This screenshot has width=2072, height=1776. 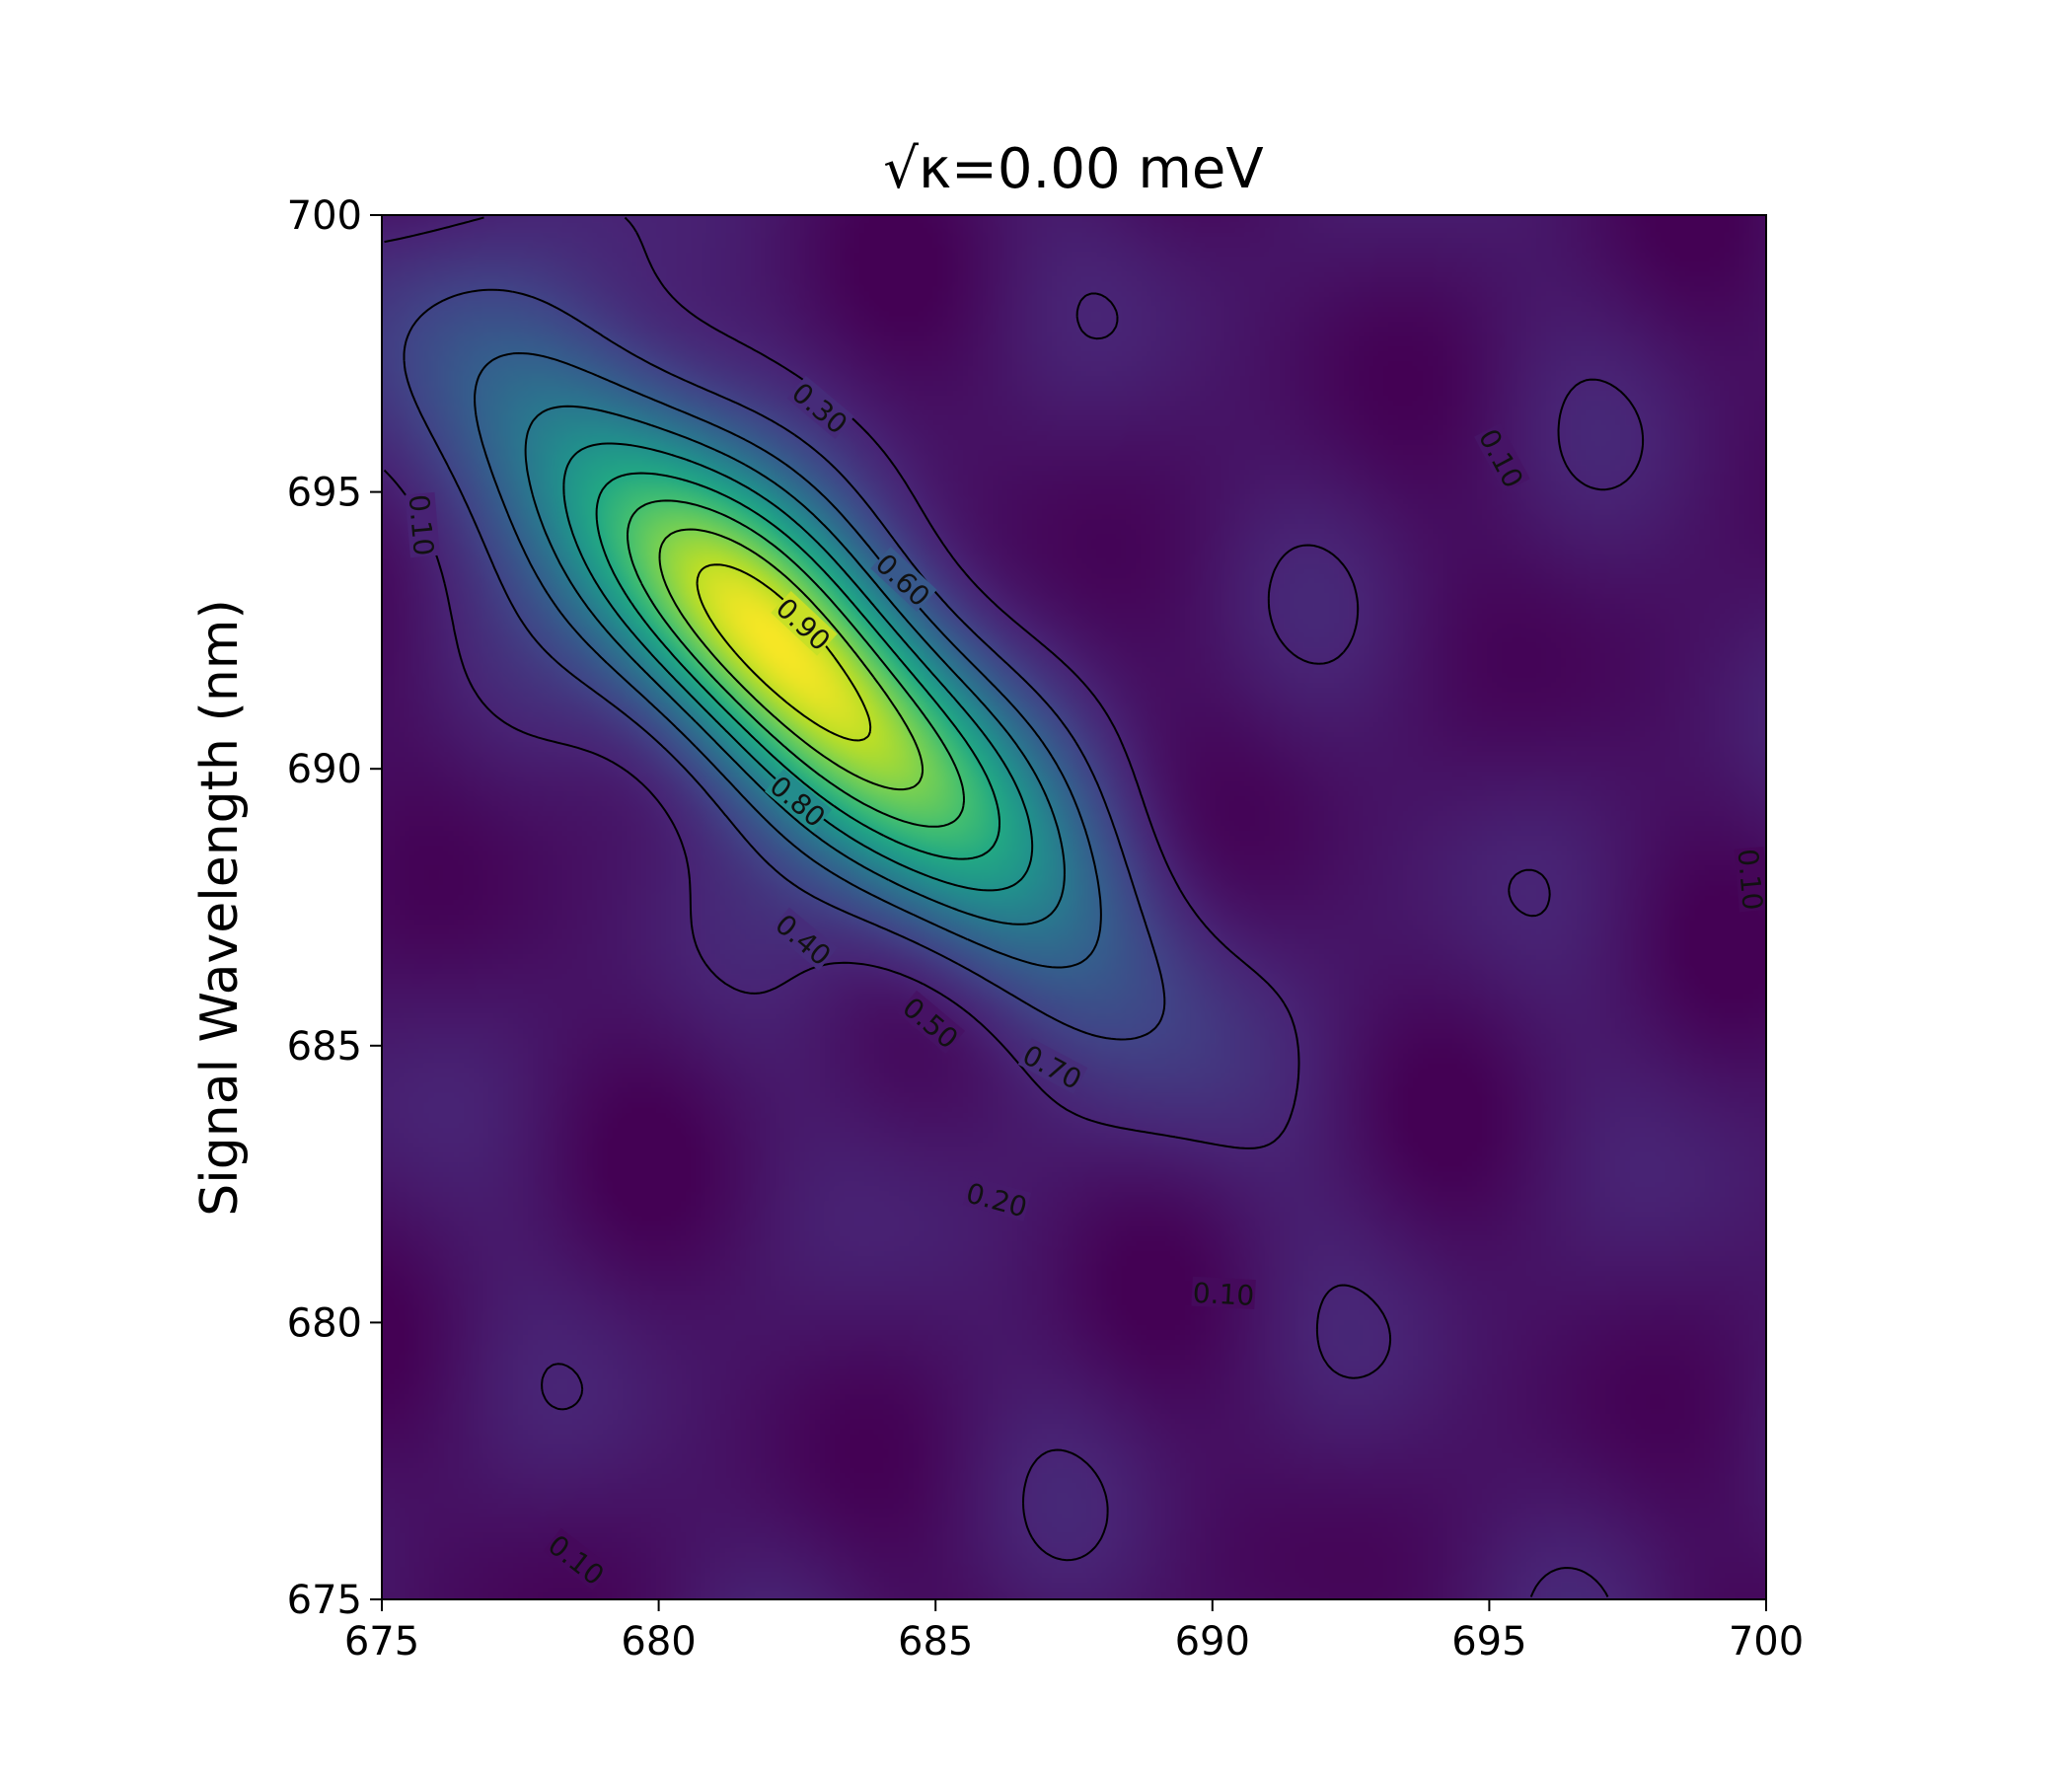 What do you see at coordinates (325, 770) in the screenshot?
I see `y-tick-label: 690` at bounding box center [325, 770].